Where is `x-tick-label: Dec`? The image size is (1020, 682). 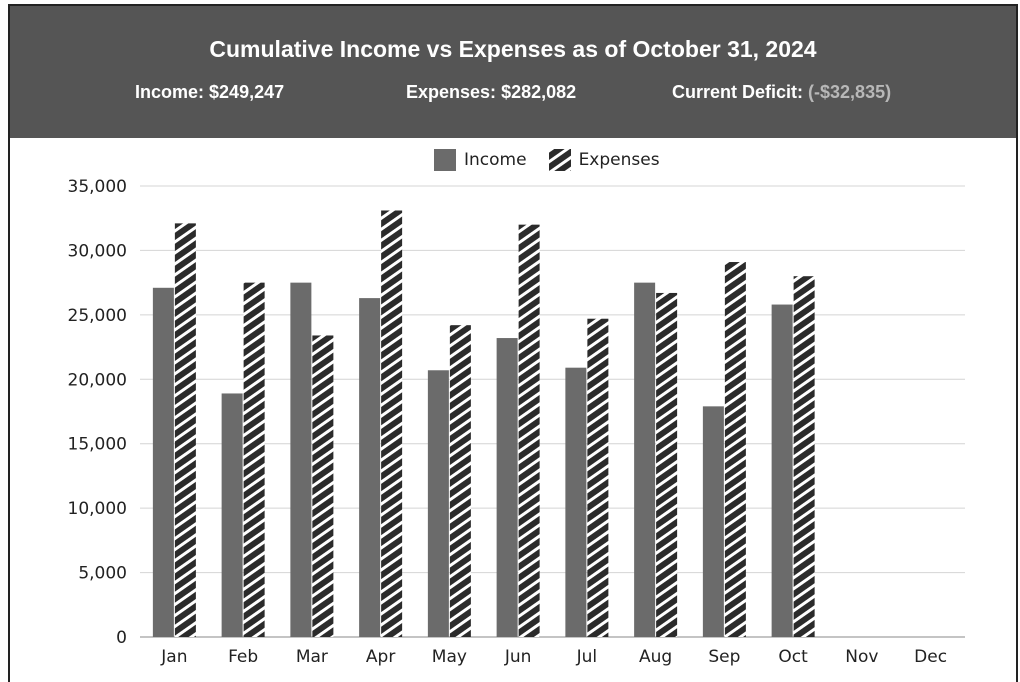 x-tick-label: Dec is located at coordinates (930, 657).